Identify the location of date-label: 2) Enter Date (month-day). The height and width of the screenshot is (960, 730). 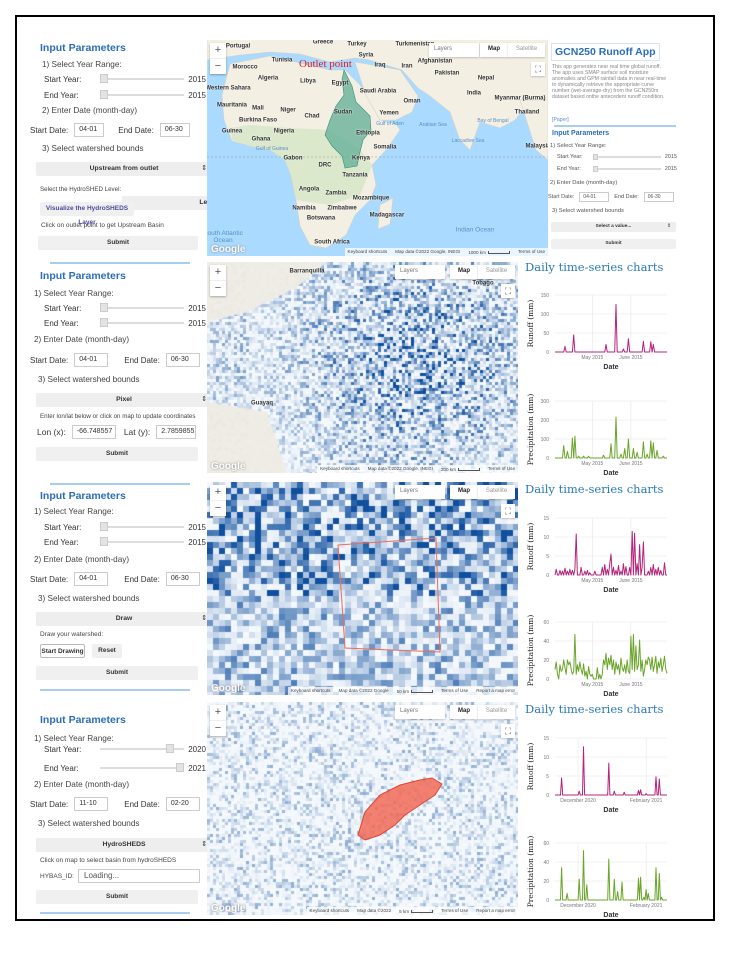
(82, 339).